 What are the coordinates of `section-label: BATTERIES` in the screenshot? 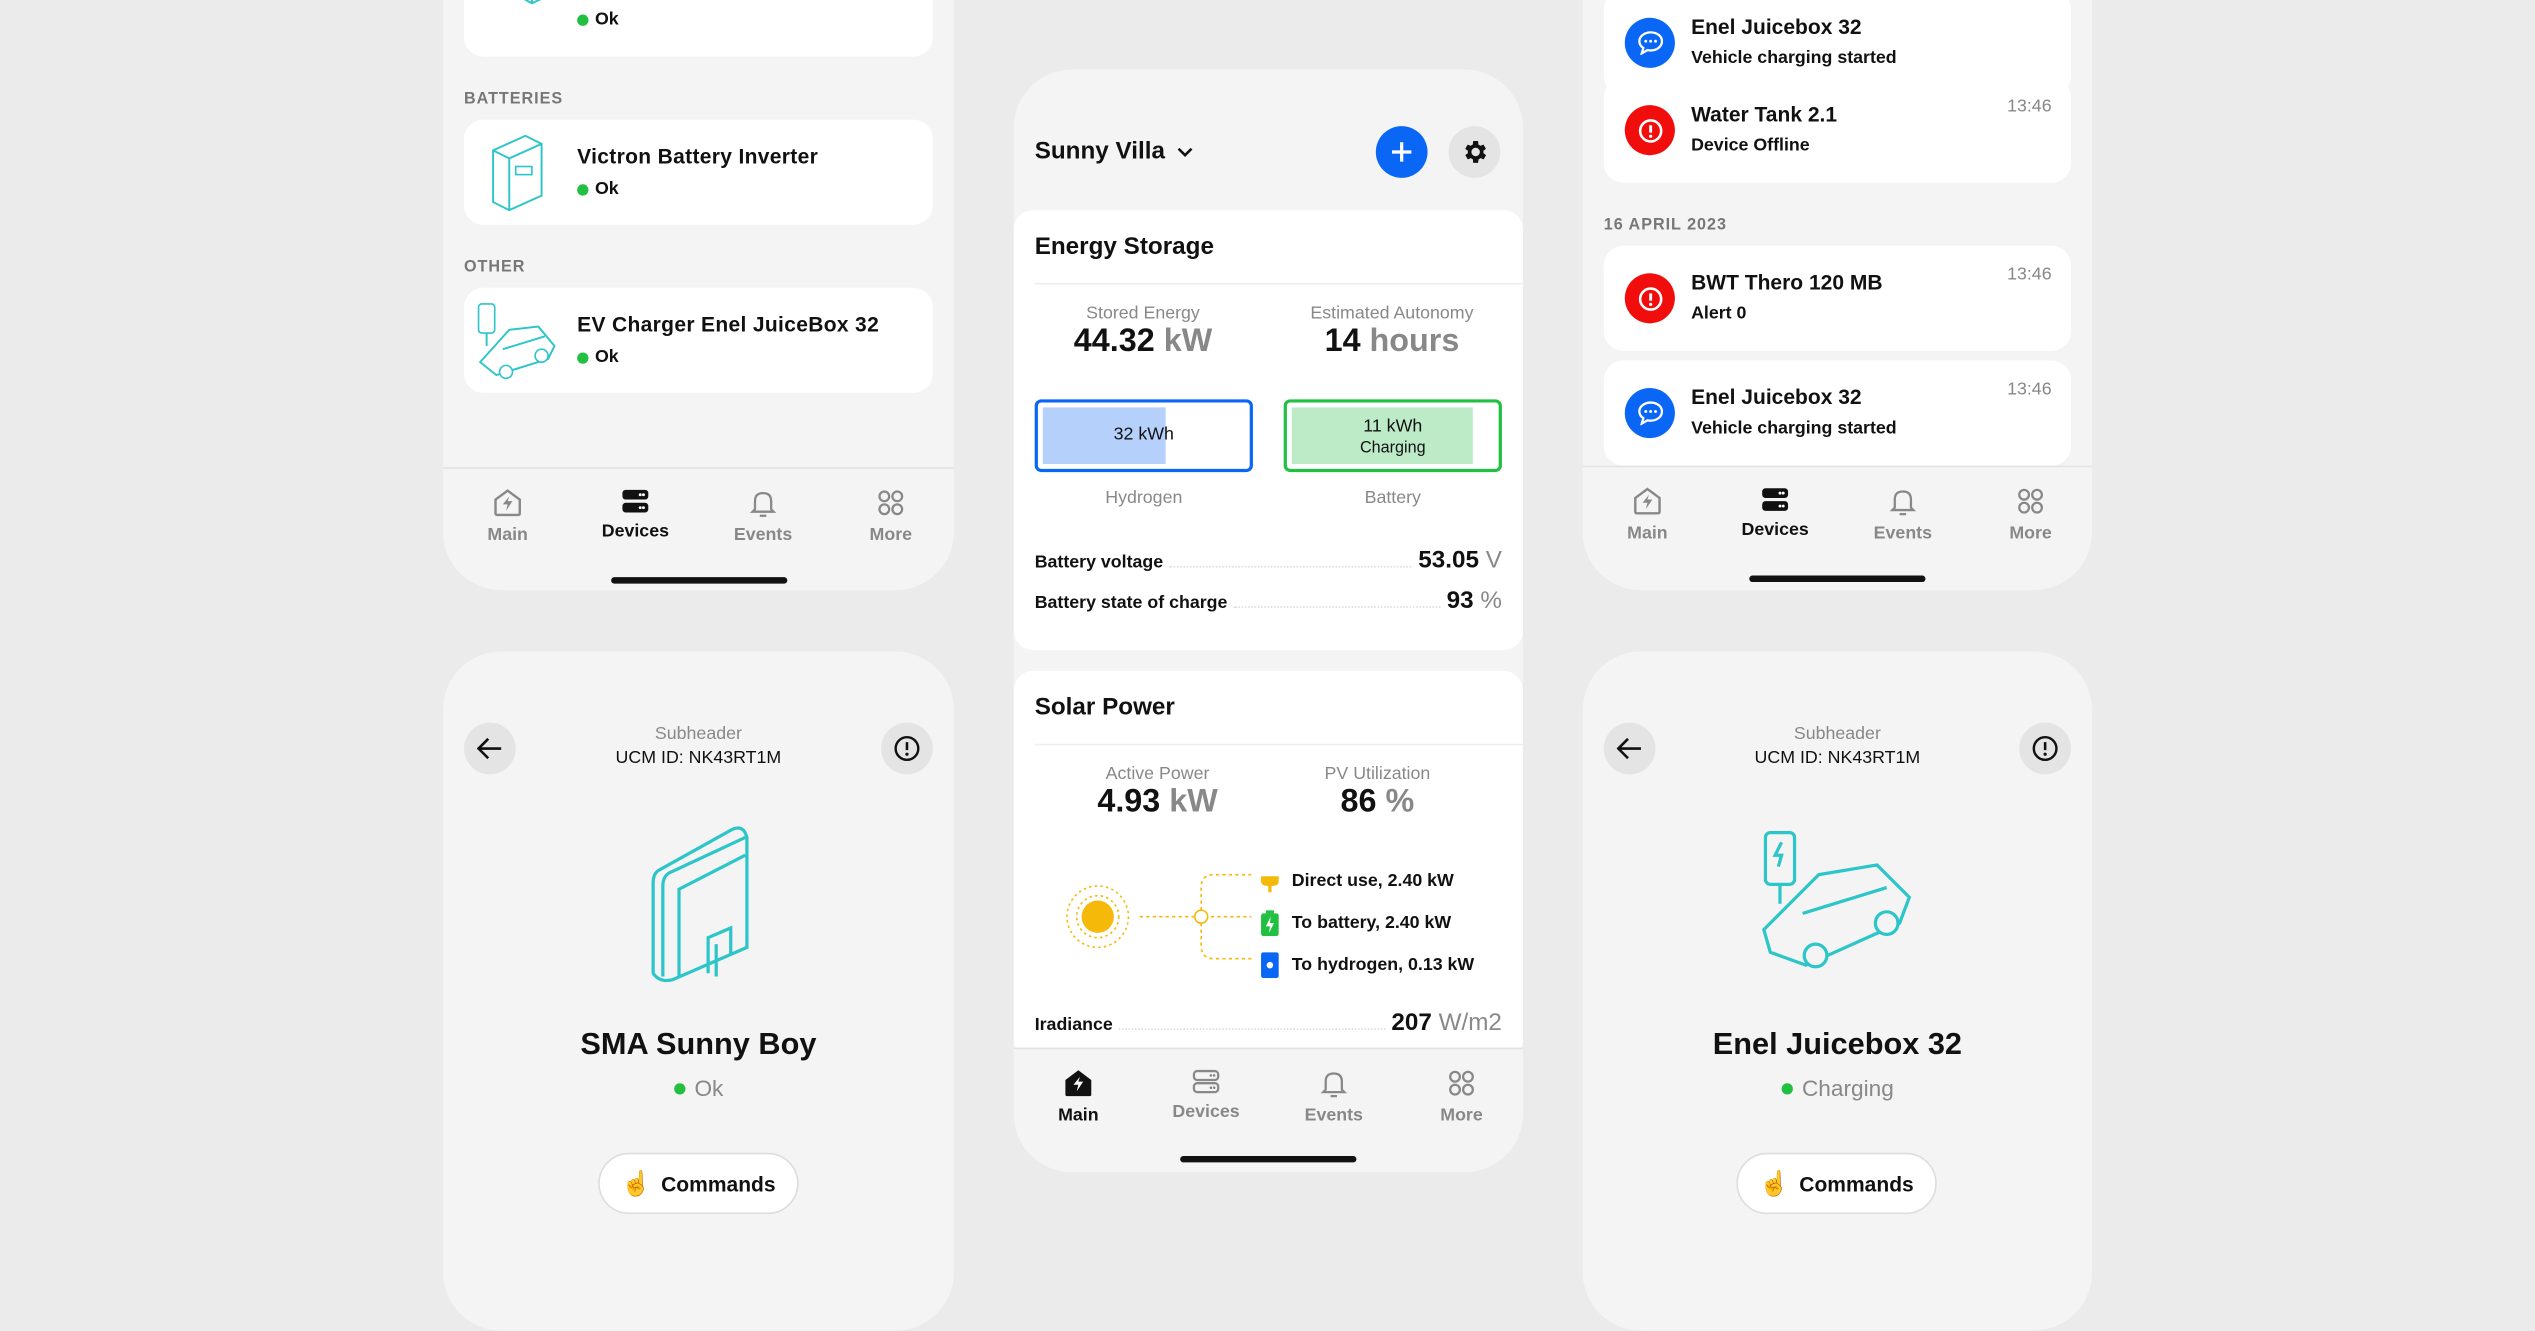 It's located at (513, 99).